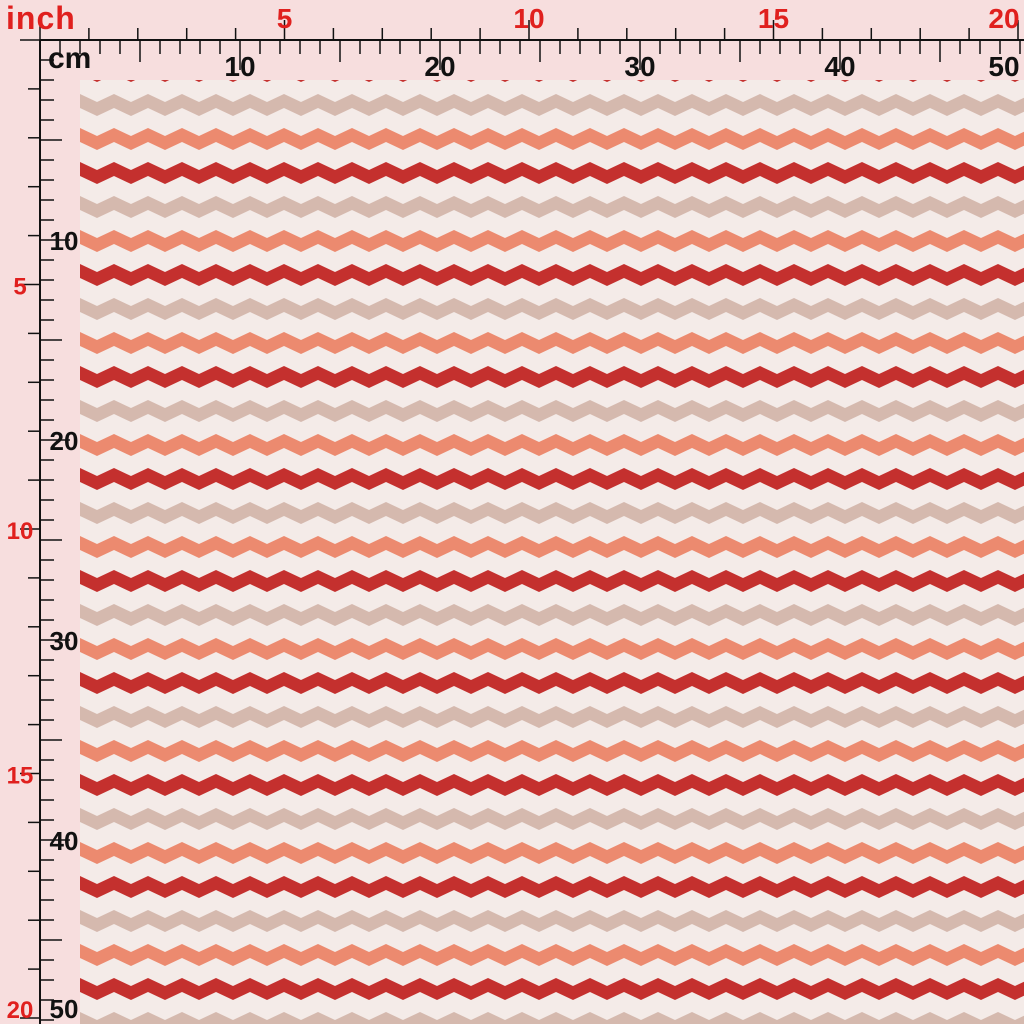  I want to click on top-cm-label: 50, so click(1003, 66).